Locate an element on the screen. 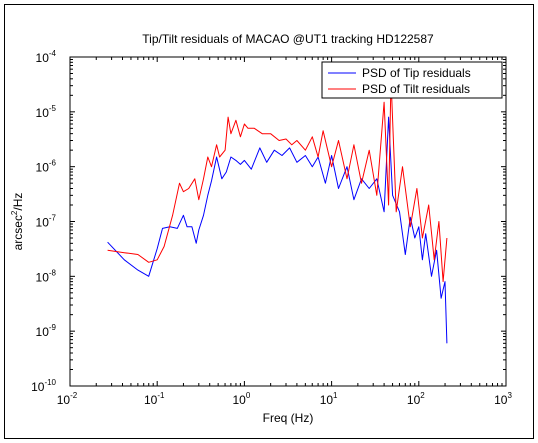  y-tick-label: 10⁻⁶ is located at coordinates (46, 167).